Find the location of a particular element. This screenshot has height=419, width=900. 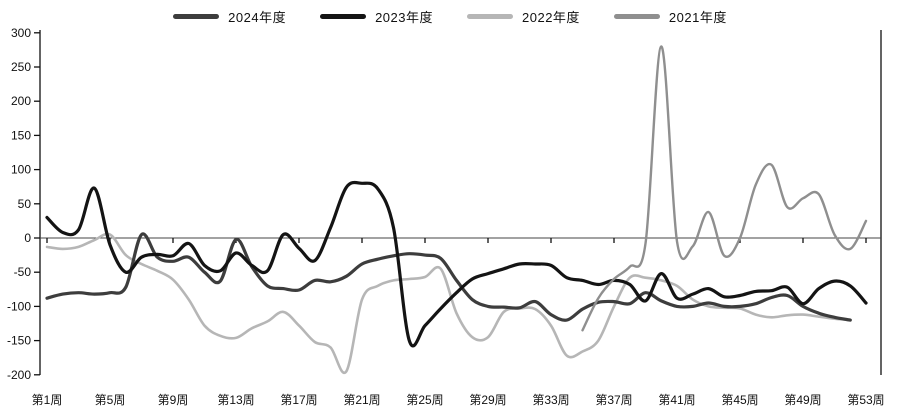

x-tick-label: 第41周 is located at coordinates (676, 400).